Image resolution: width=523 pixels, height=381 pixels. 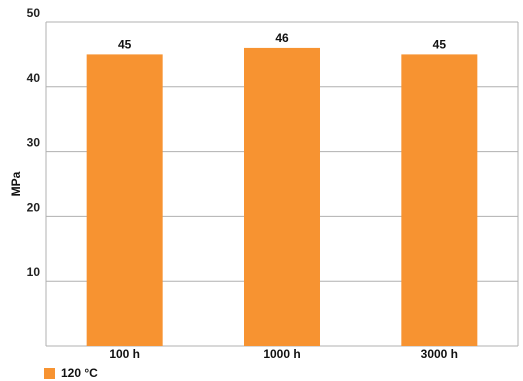 What do you see at coordinates (49, 373) in the screenshot?
I see `legend-swatch` at bounding box center [49, 373].